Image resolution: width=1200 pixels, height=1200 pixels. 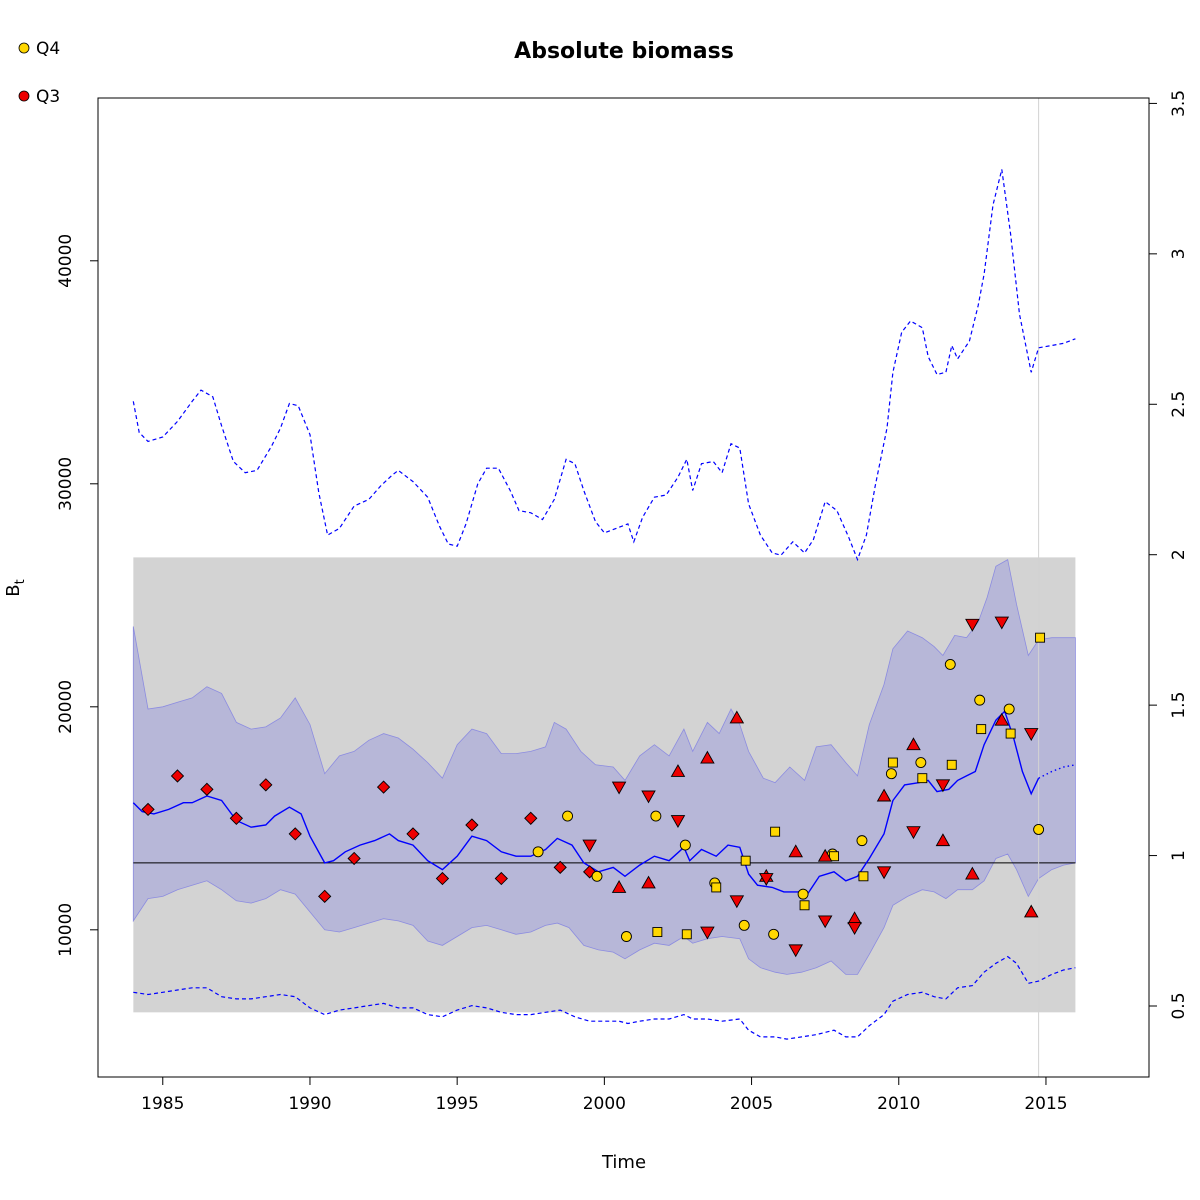 What do you see at coordinates (66, 930) in the screenshot?
I see `y-tick-label: 10000` at bounding box center [66, 930].